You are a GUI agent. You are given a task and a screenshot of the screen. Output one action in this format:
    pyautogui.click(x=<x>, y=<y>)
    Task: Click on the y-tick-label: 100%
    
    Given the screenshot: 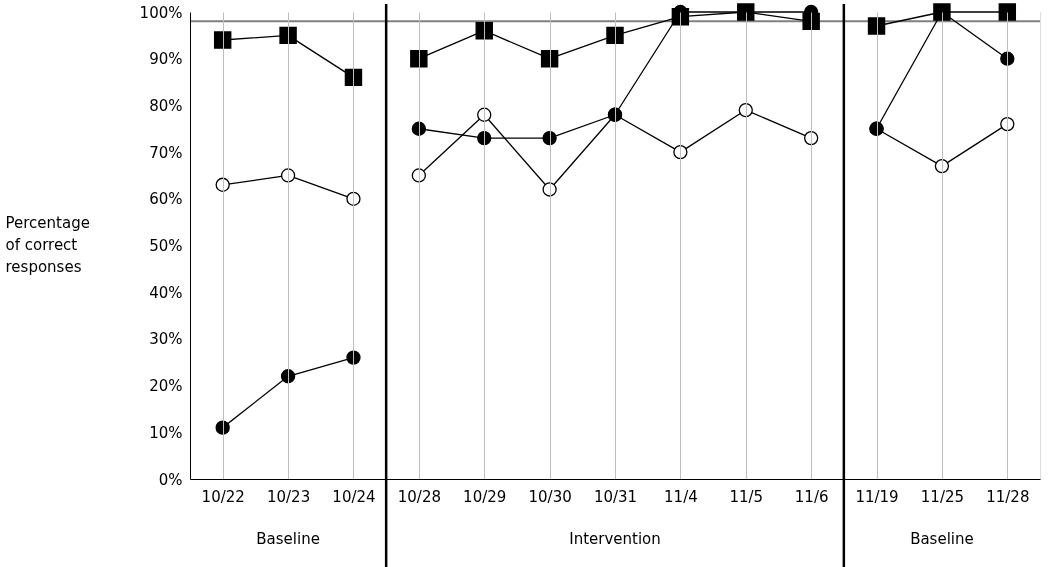 What is the action you would take?
    pyautogui.click(x=161, y=12)
    